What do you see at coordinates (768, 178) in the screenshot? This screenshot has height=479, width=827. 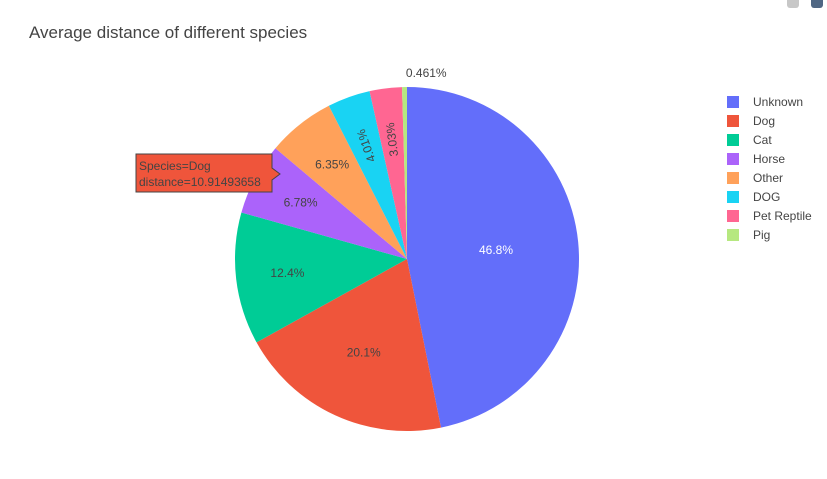 I see `legend-item-other: Other` at bounding box center [768, 178].